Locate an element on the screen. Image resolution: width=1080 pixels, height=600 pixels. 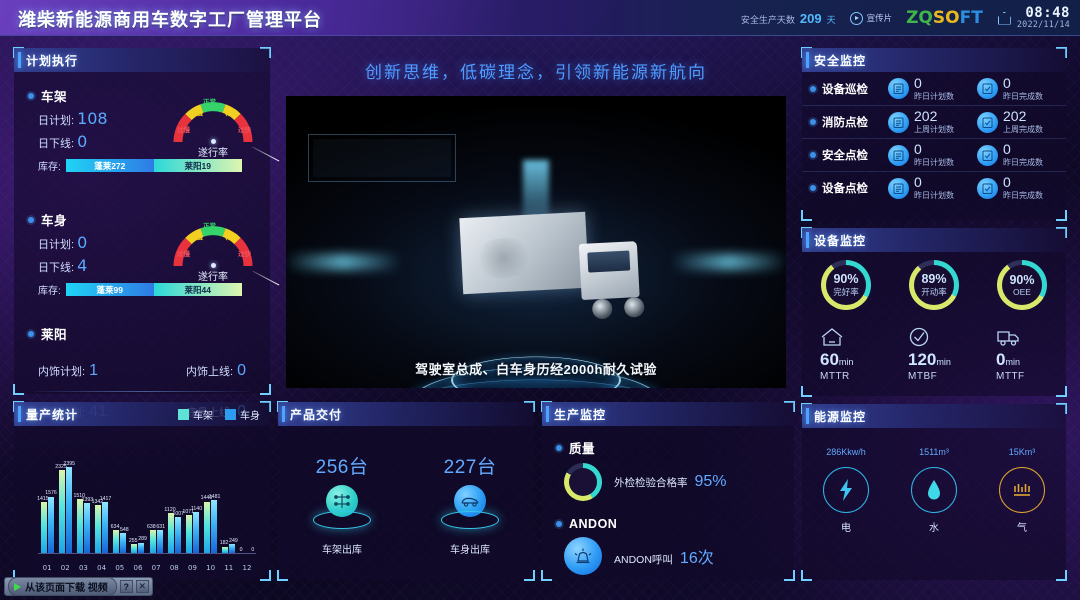
chart-column: 182 249 is located at coordinates (229, 506).